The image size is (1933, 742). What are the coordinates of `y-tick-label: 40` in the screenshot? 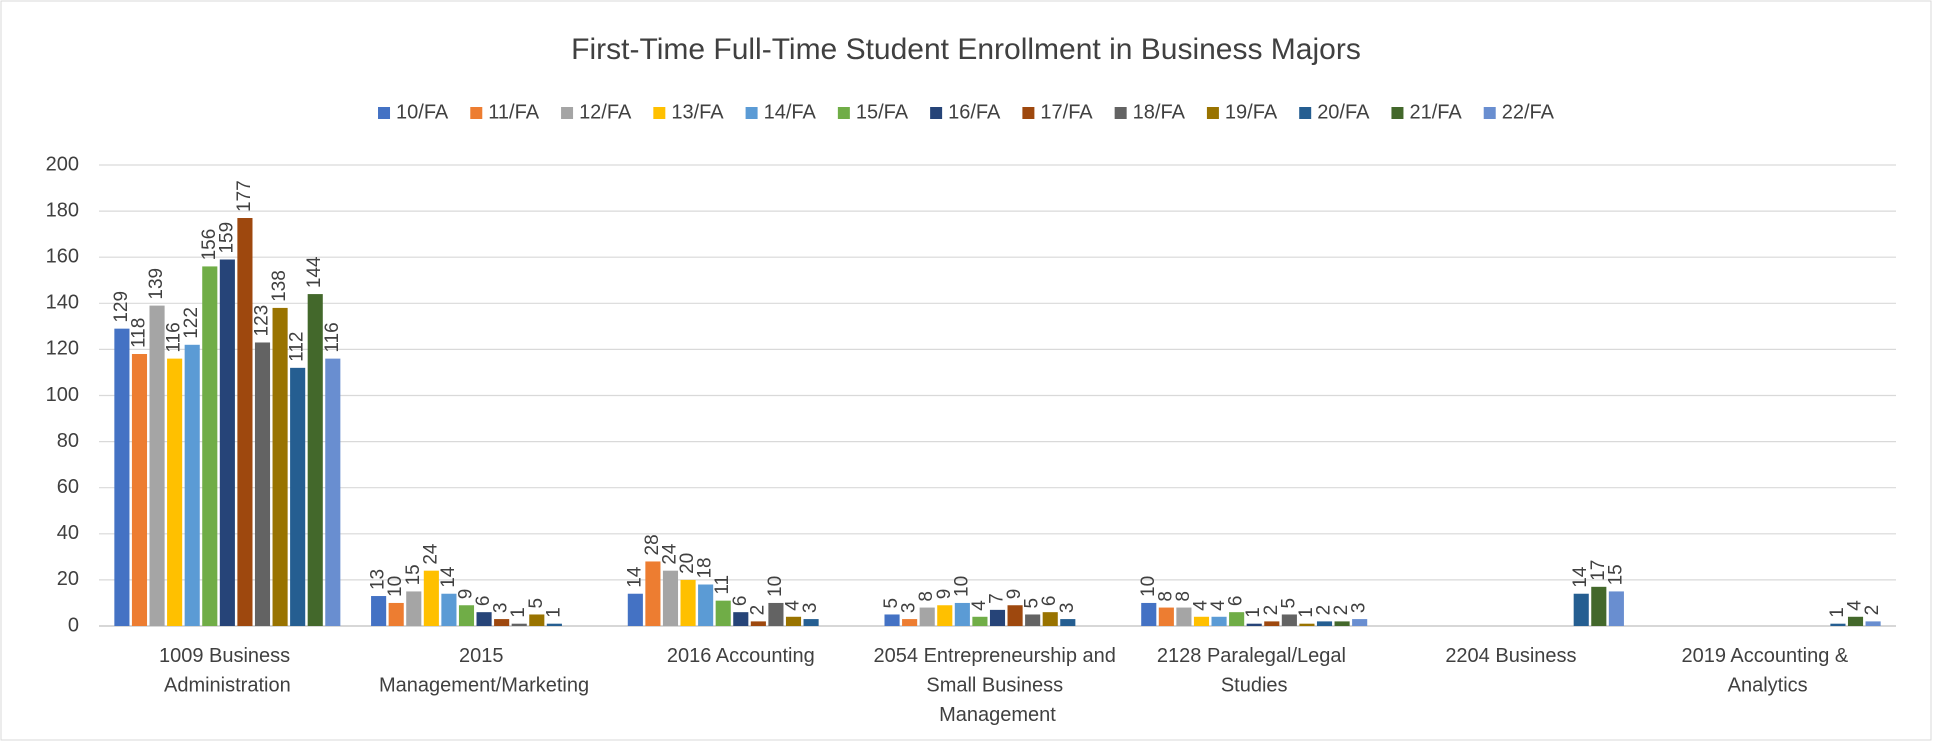 It's located at (68, 533).